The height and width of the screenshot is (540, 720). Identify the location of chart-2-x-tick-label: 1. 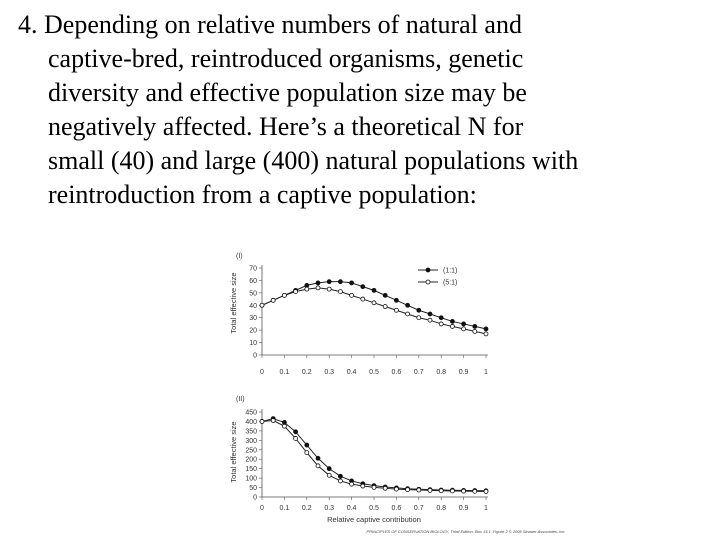
(486, 508).